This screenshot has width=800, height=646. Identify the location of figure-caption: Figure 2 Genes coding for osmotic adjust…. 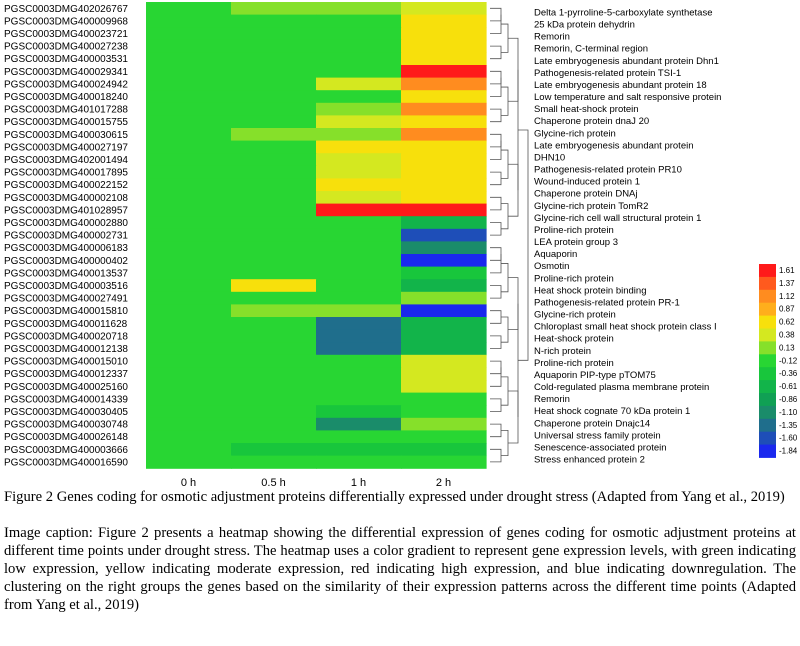
(394, 497).